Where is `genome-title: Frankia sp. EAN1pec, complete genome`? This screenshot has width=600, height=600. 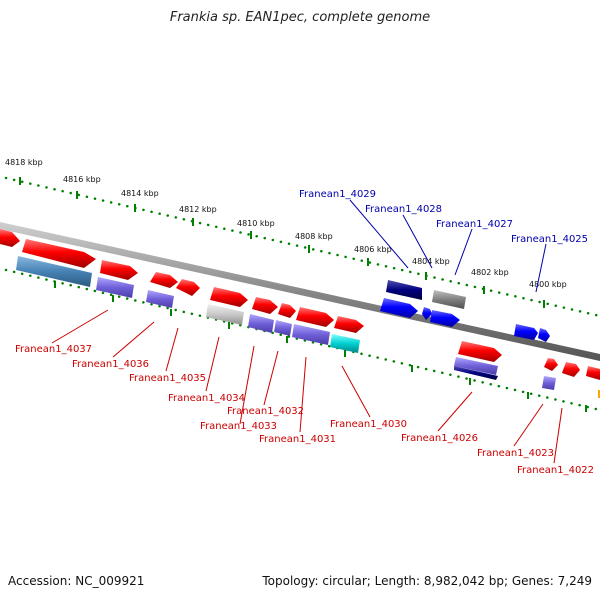 genome-title: Frankia sp. EAN1pec, complete genome is located at coordinates (300, 17).